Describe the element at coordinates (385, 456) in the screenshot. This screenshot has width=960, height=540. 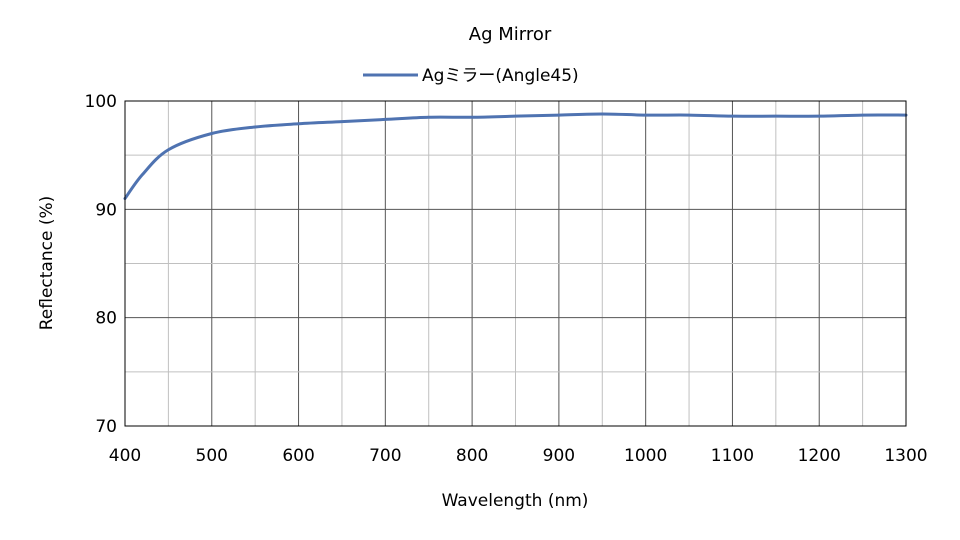
I see `x-tick-label: 700` at that location.